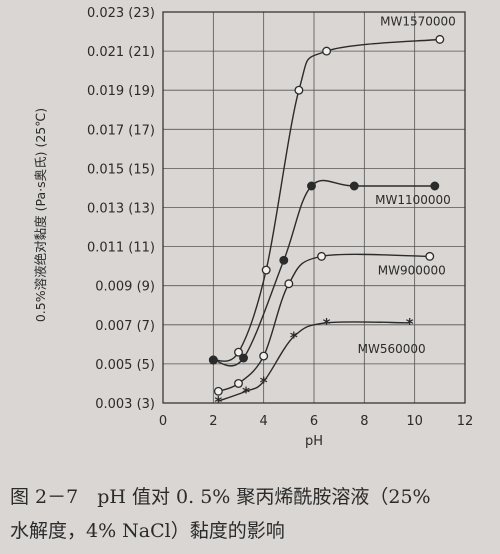  I want to click on y-tick-label: 0.019 (19), so click(121, 91).